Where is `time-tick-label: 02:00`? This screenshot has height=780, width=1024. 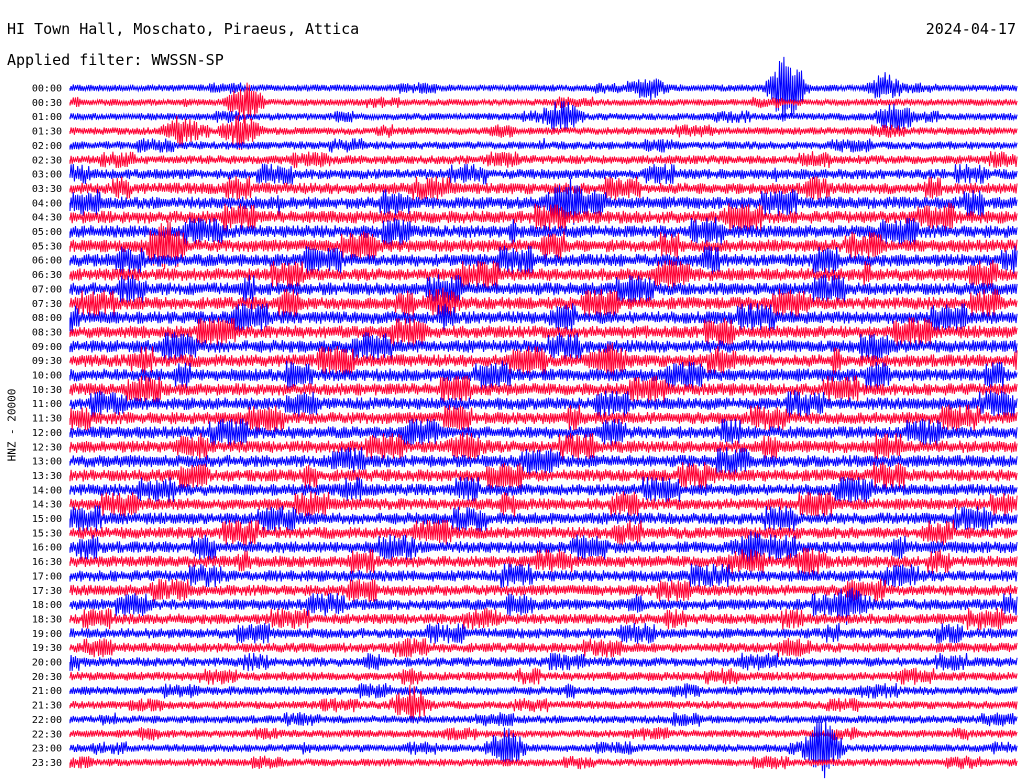 time-tick-label: 02:00 is located at coordinates (47, 146).